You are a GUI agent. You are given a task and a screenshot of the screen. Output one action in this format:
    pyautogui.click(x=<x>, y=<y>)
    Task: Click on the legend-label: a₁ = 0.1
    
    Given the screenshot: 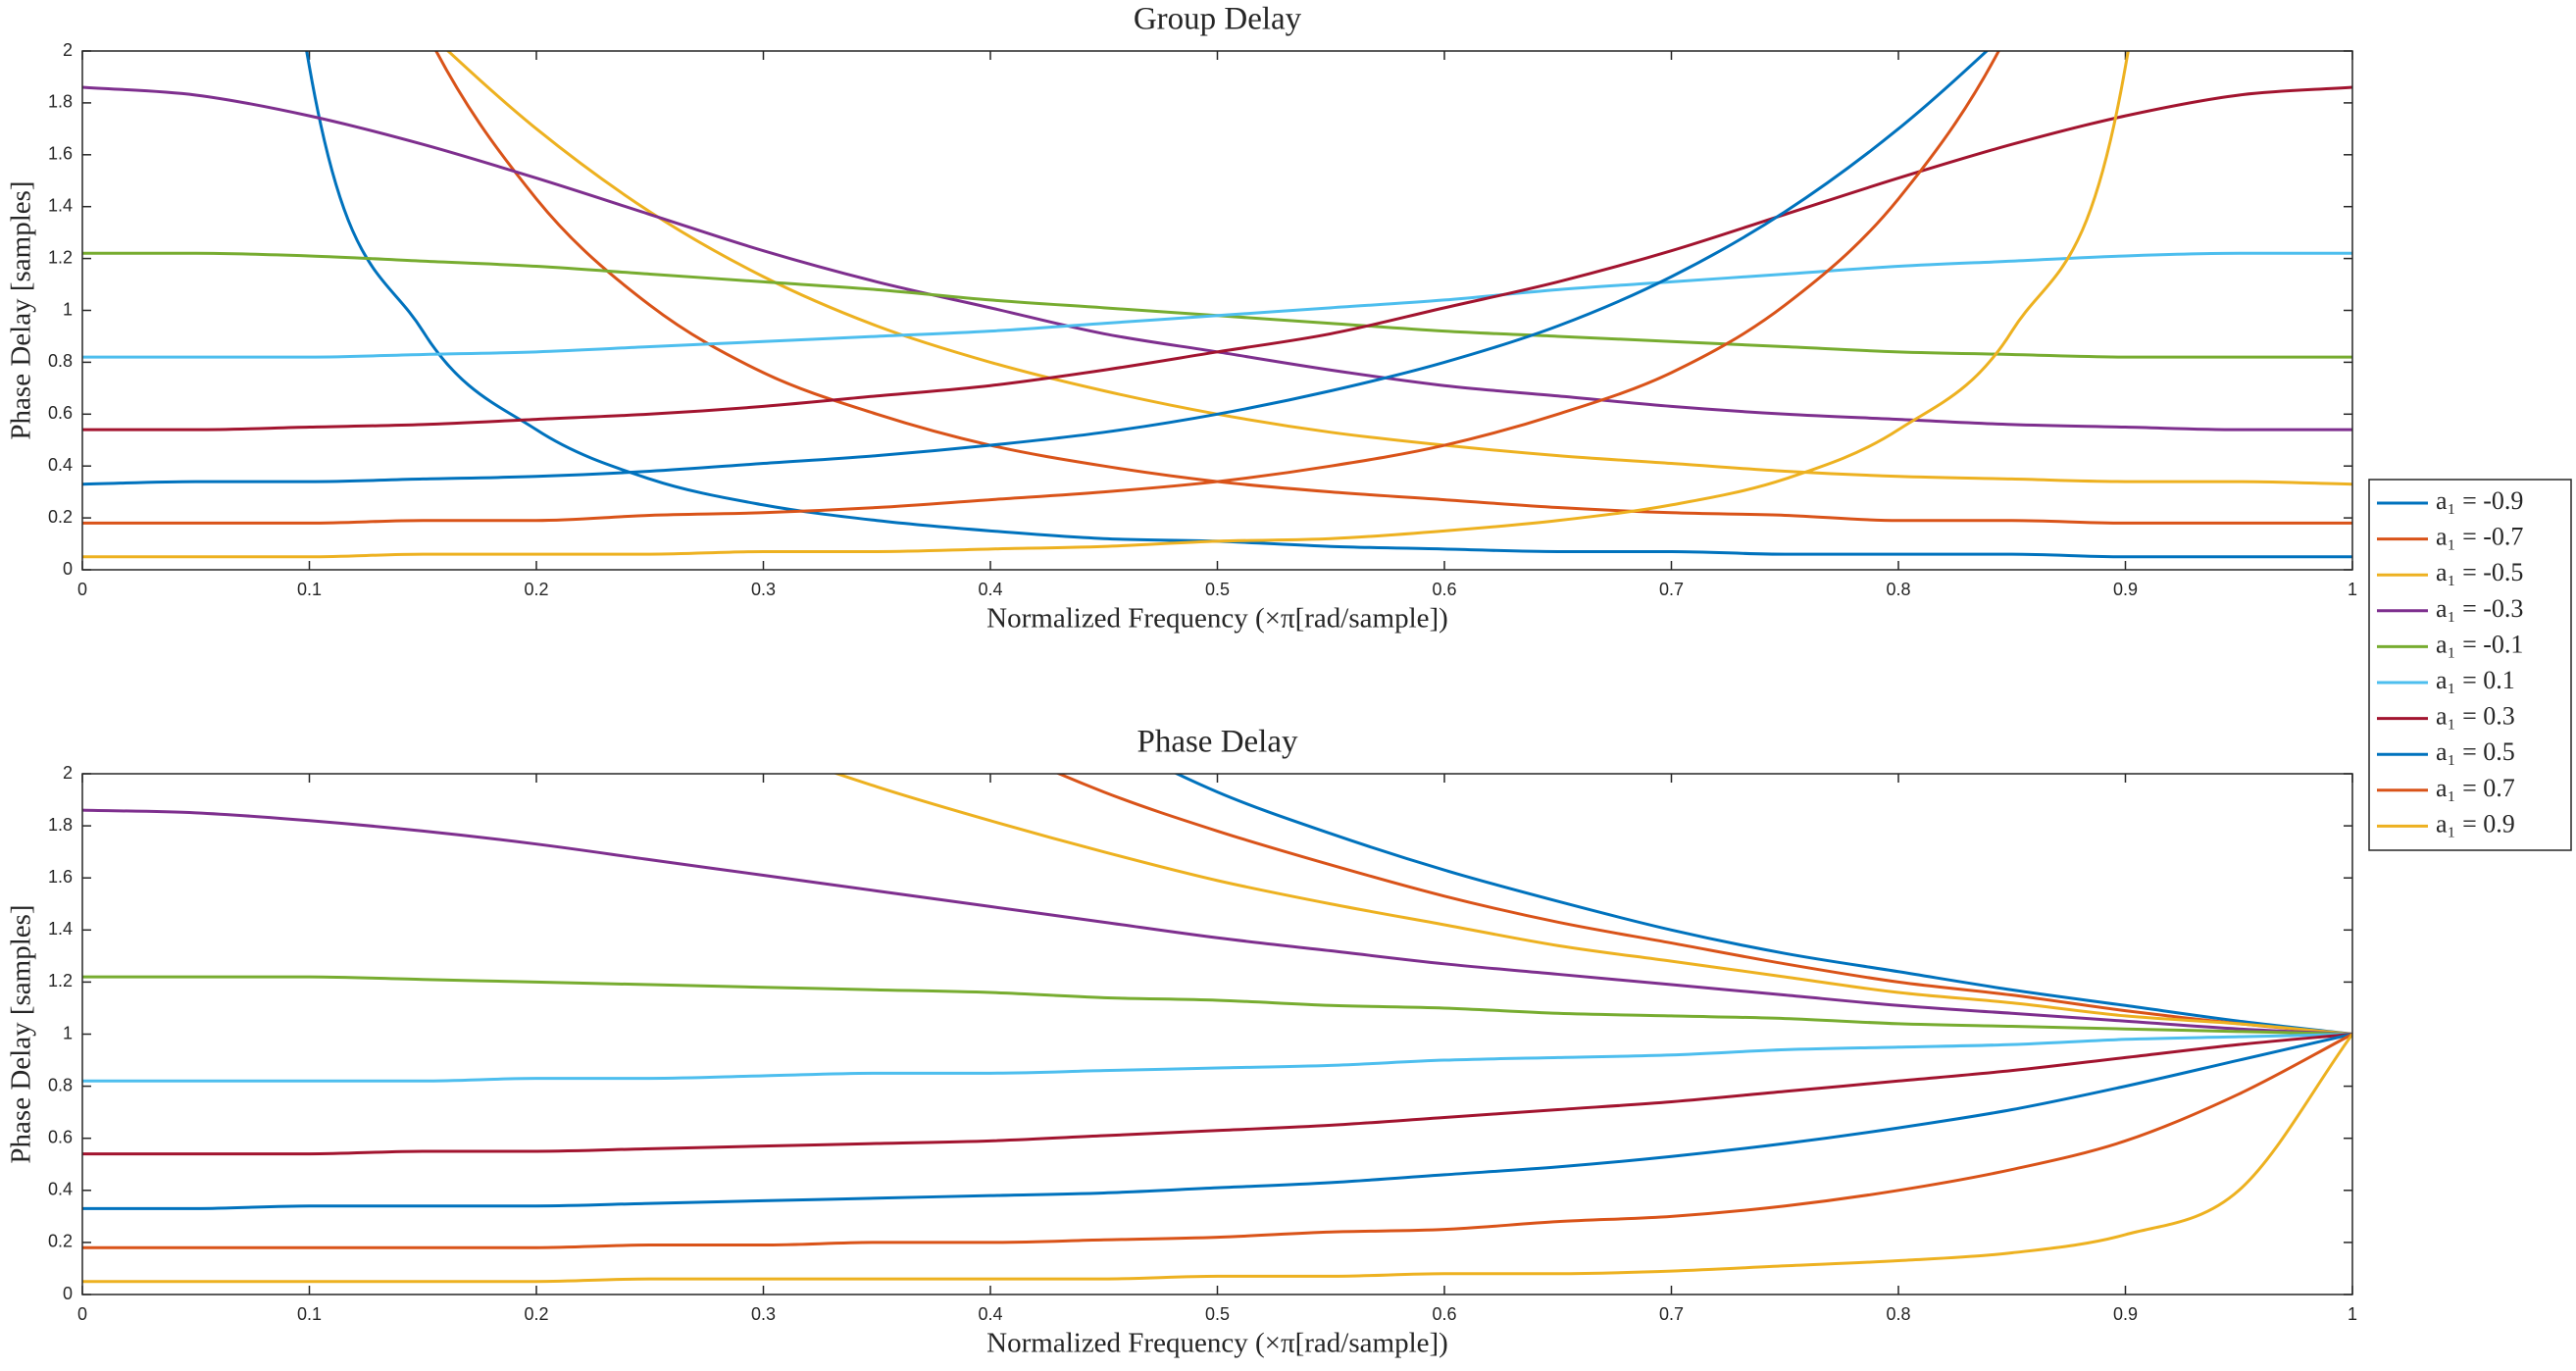 What is the action you would take?
    pyautogui.click(x=2476, y=680)
    